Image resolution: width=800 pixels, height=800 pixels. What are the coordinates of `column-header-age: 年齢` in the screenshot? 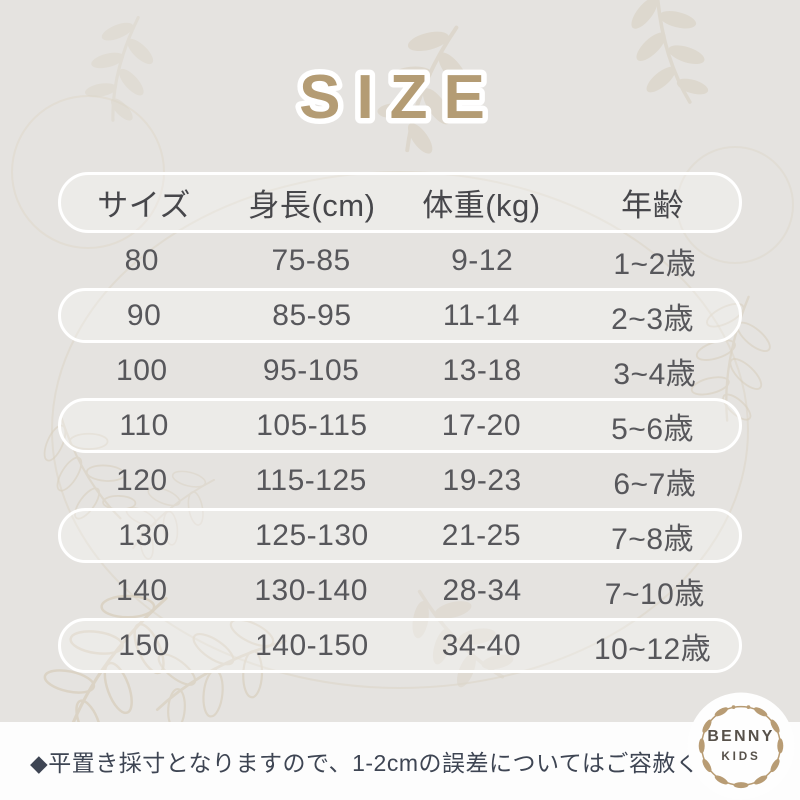 It's located at (653, 205).